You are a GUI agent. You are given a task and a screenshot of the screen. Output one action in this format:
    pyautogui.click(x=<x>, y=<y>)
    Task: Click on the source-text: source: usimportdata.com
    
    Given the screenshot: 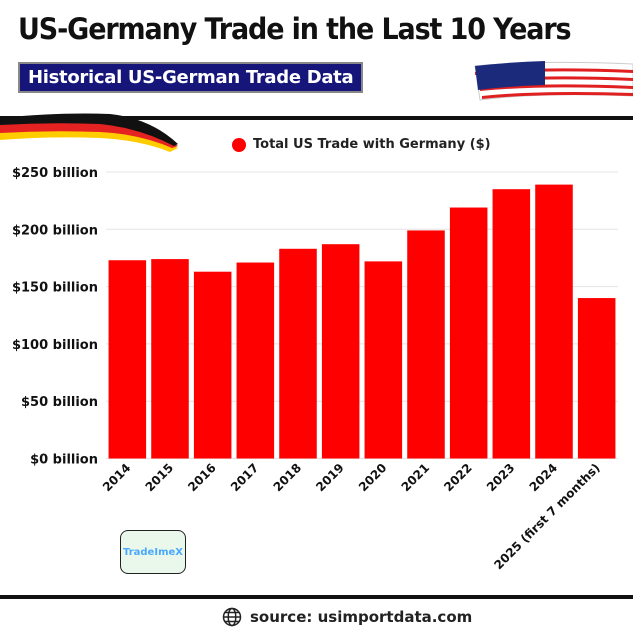 What is the action you would take?
    pyautogui.click(x=361, y=617)
    